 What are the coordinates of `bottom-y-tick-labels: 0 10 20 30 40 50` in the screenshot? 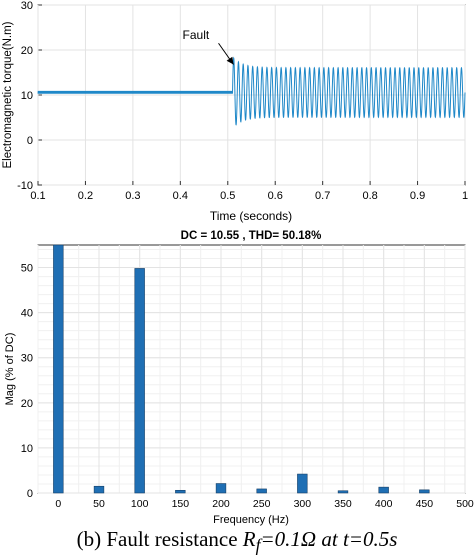 It's located at (27, 381).